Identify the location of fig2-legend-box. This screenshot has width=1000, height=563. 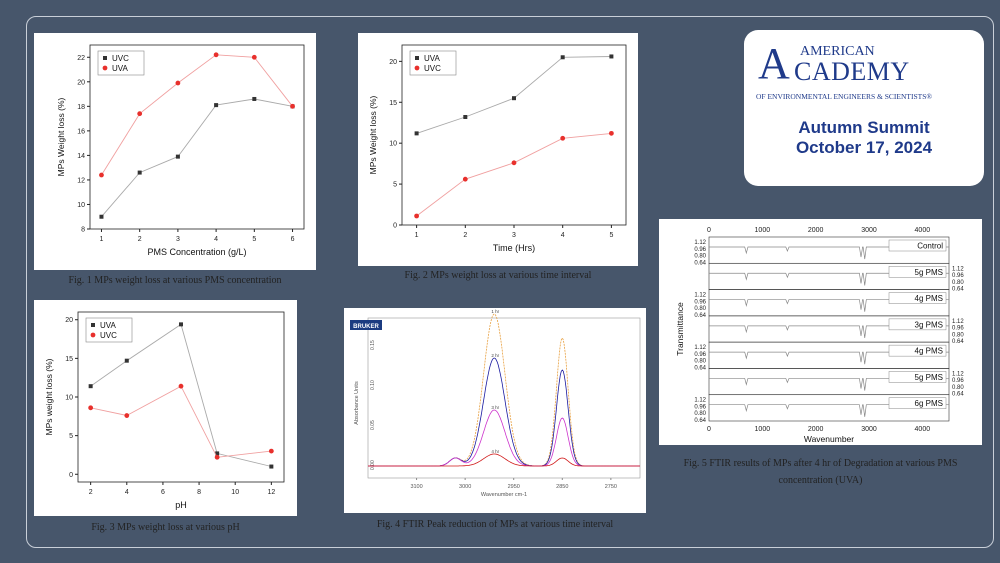
(433, 63).